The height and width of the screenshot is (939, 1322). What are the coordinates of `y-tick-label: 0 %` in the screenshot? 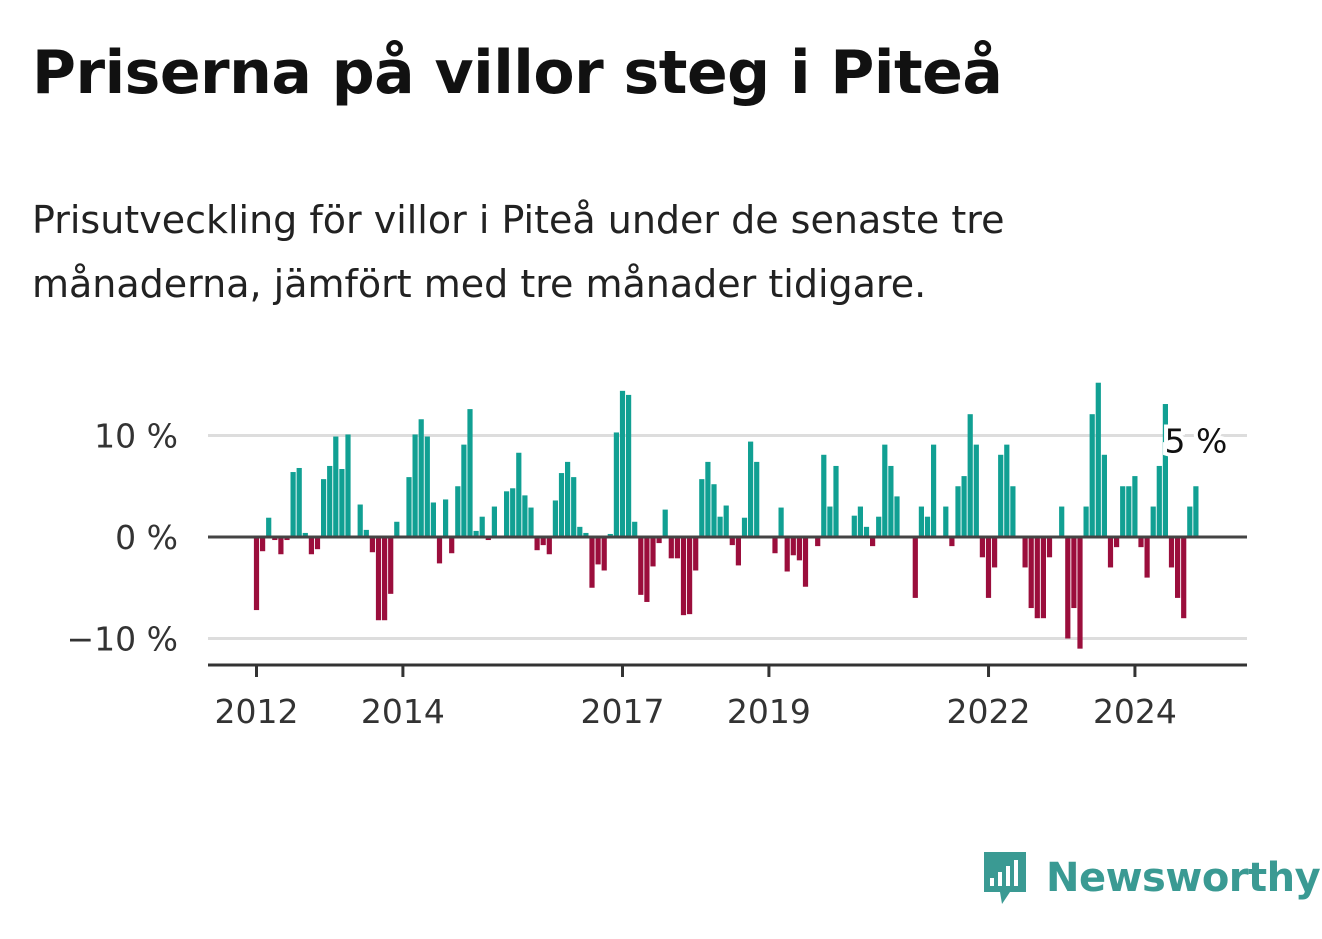 It's located at (146, 537).